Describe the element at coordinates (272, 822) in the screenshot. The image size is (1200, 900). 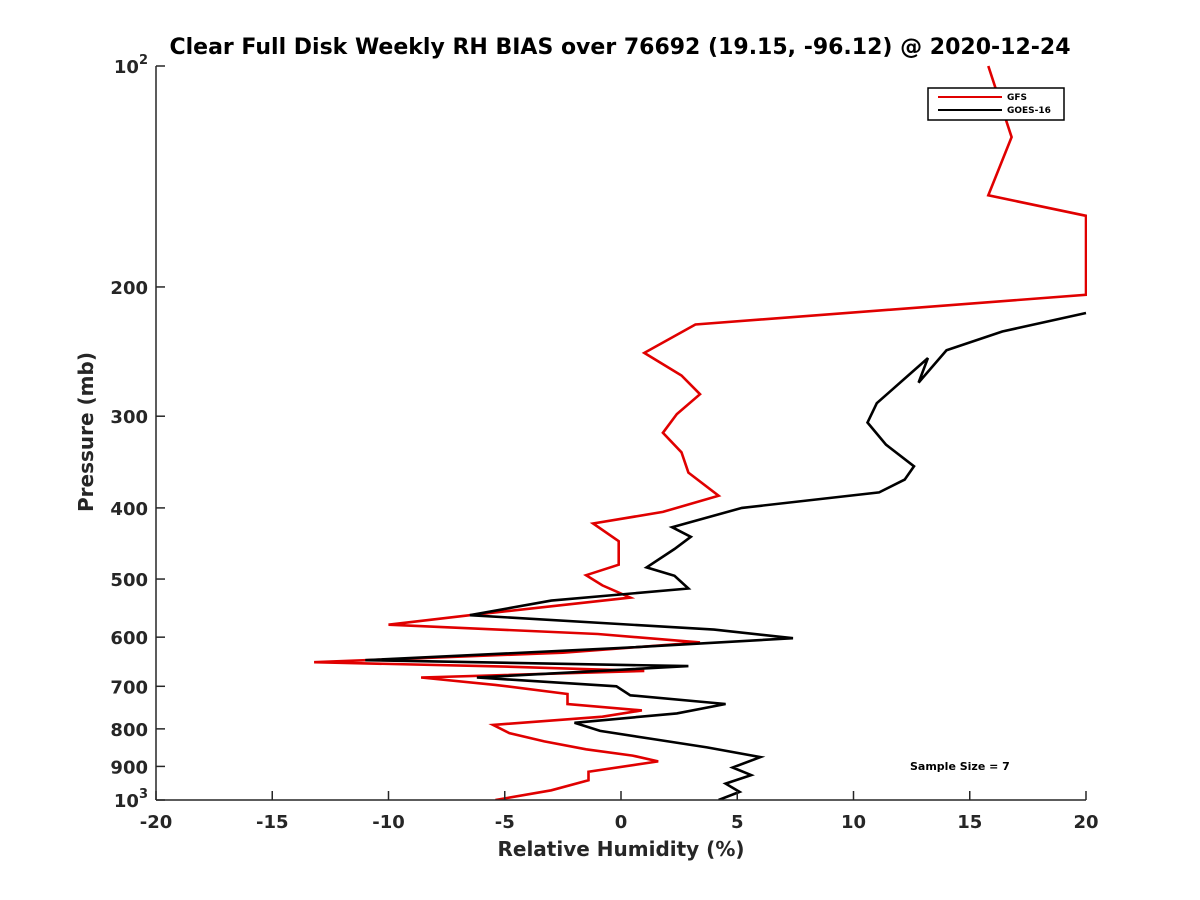
I see `x-tick-label: -15` at that location.